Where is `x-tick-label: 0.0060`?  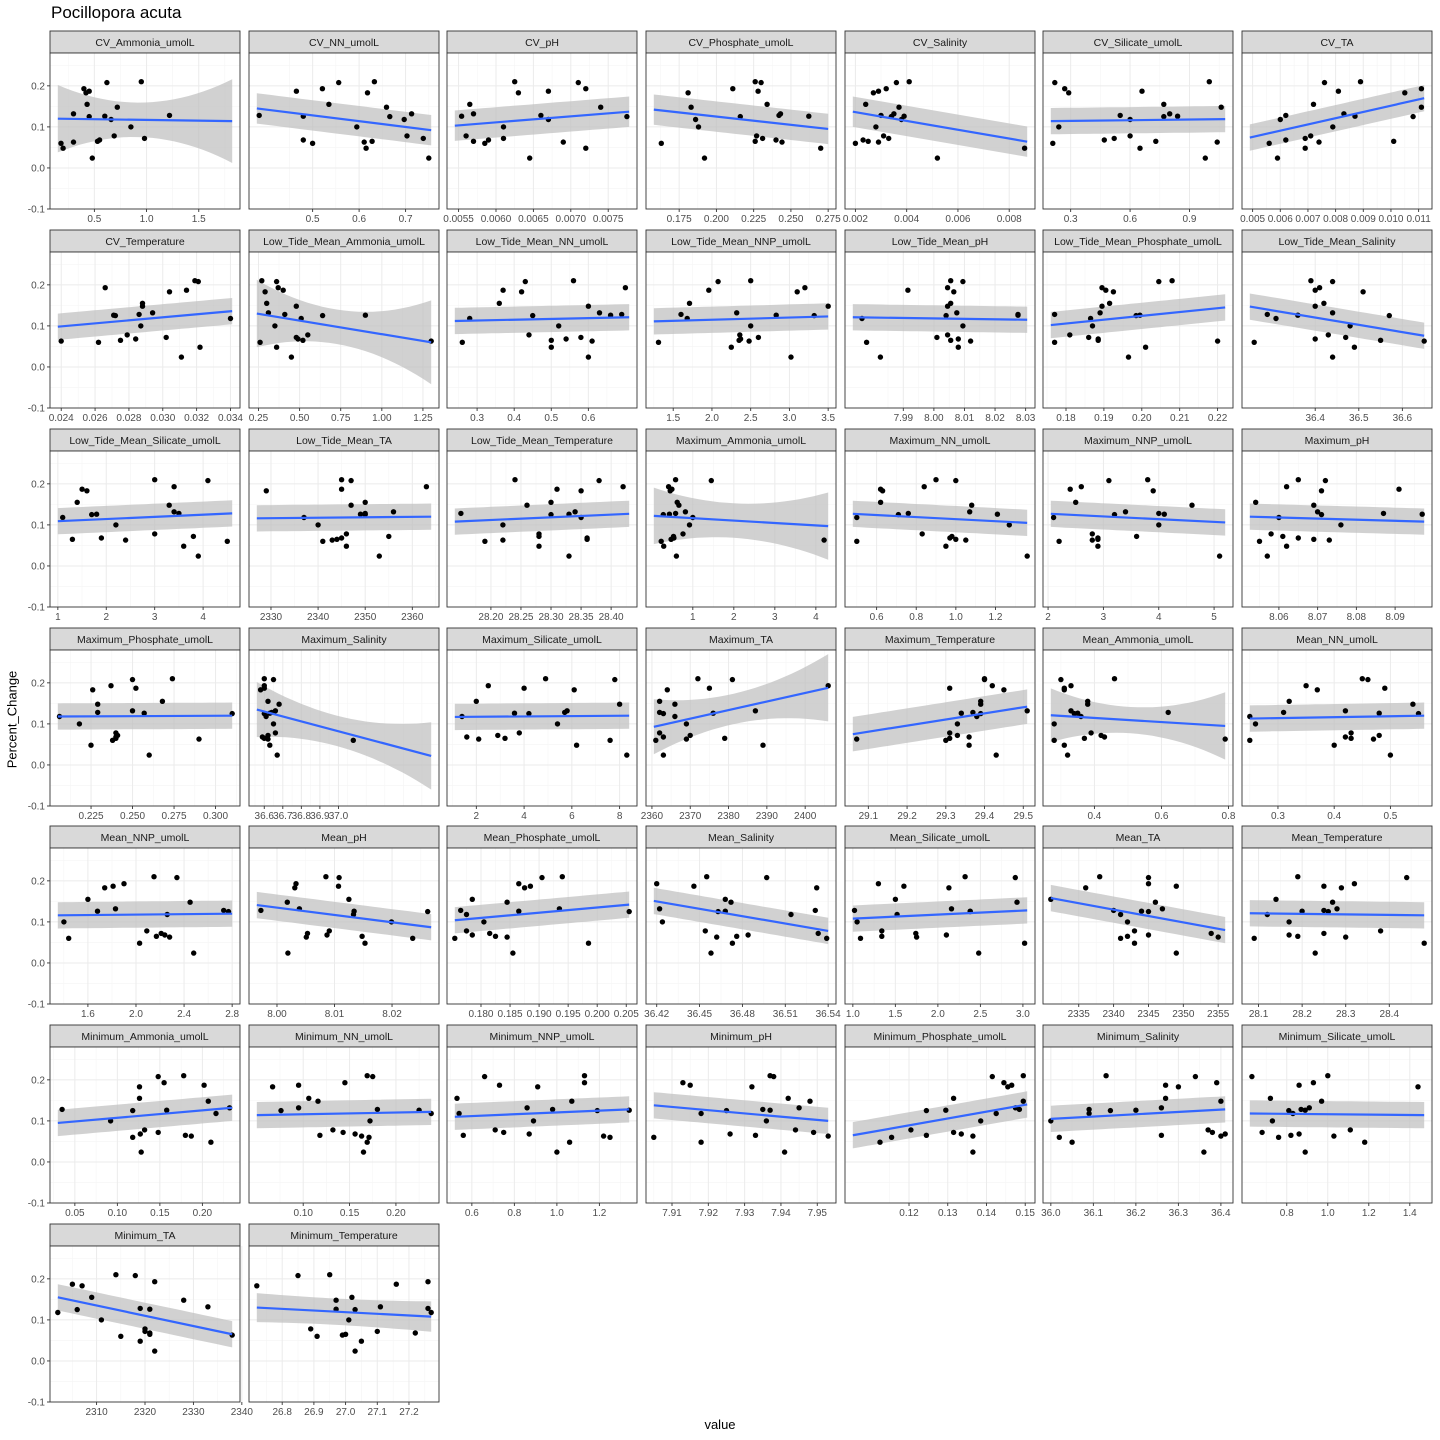
x-tick-label: 0.0060 is located at coordinates (496, 219).